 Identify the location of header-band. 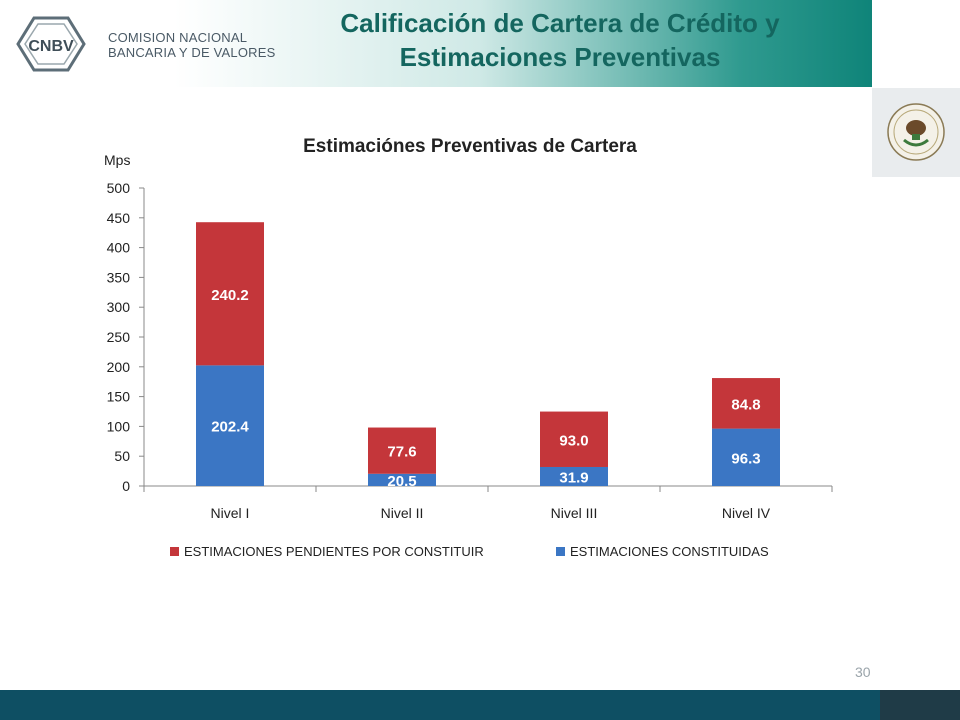
(436, 43).